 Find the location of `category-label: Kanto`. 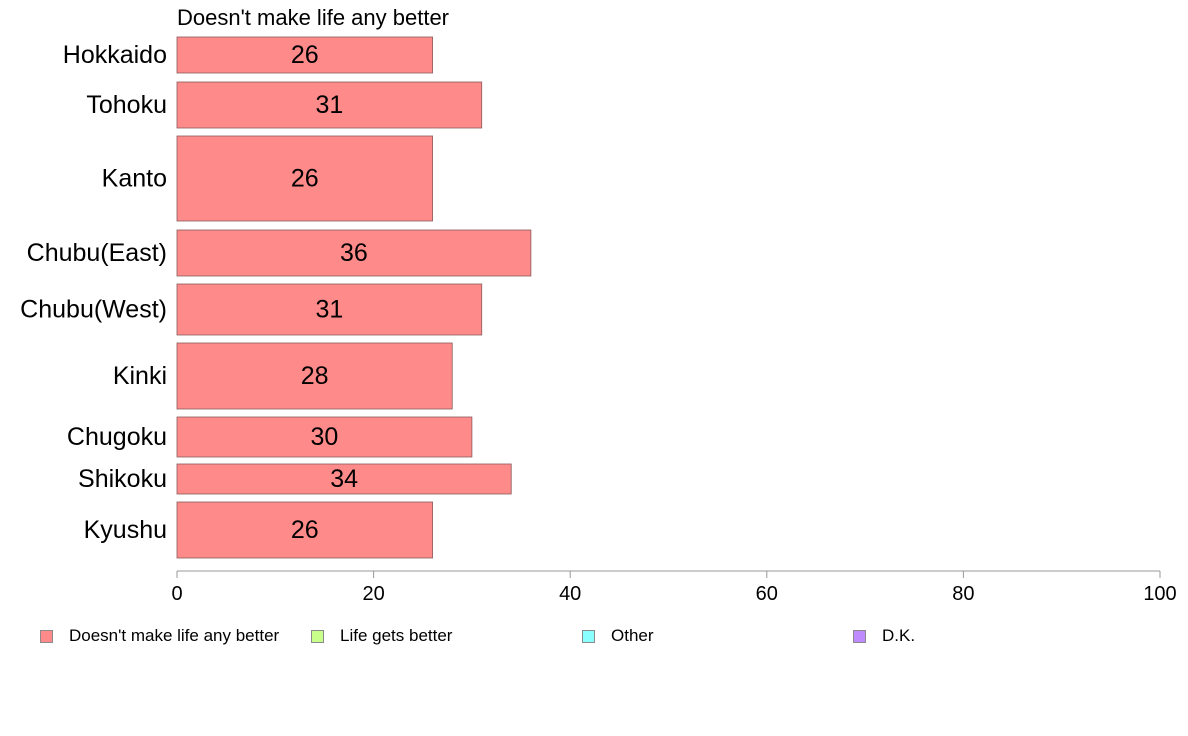

category-label: Kanto is located at coordinates (134, 179).